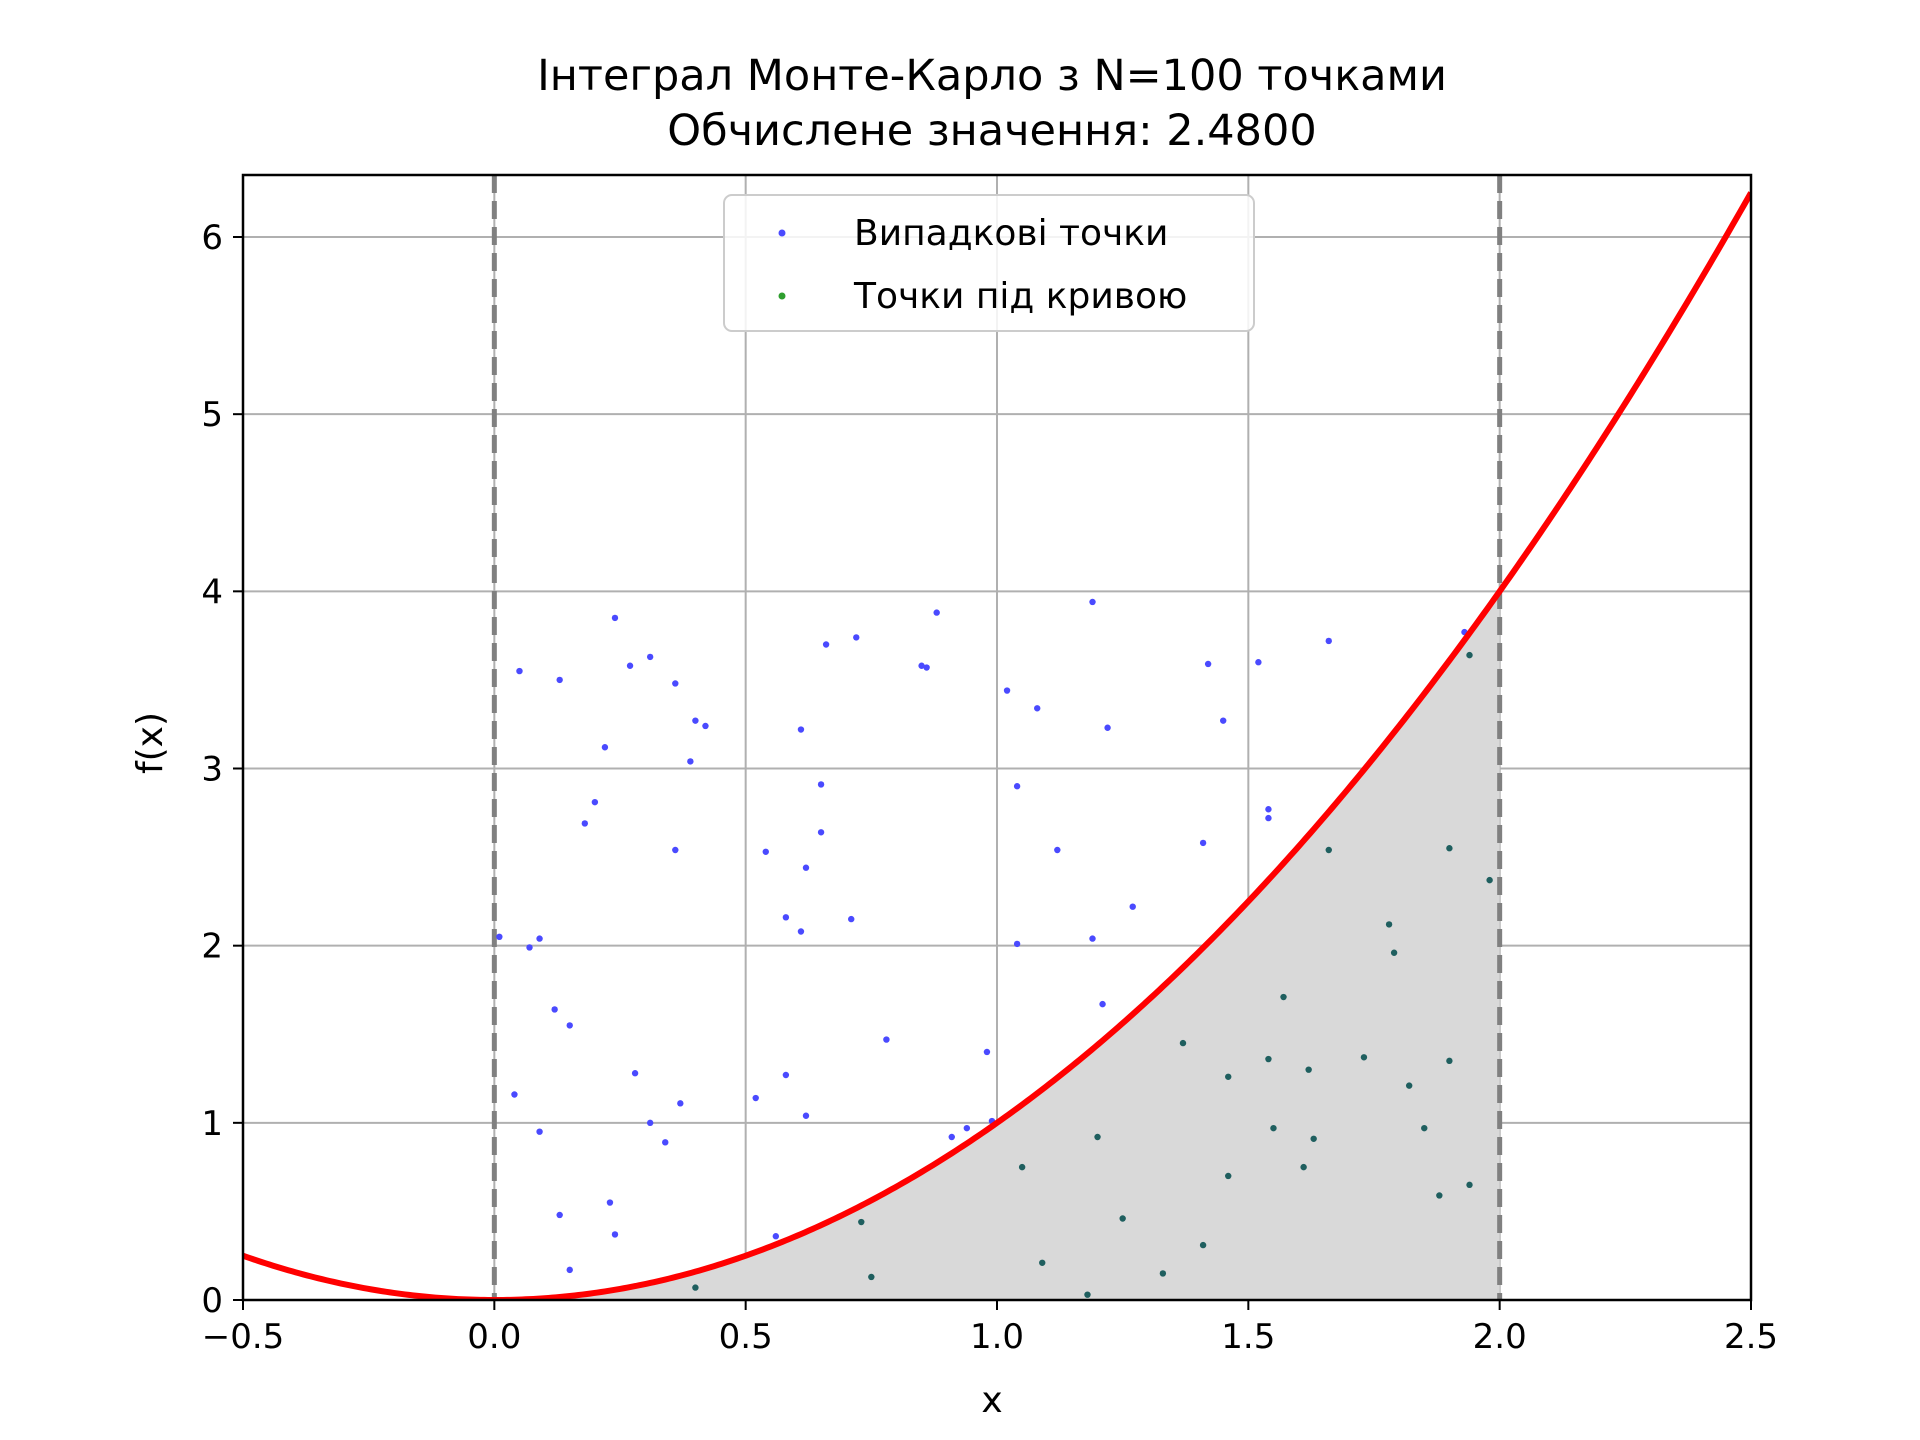 The width and height of the screenshot is (1920, 1440). What do you see at coordinates (1248, 1337) in the screenshot?
I see `x-tick-label: 1.5` at bounding box center [1248, 1337].